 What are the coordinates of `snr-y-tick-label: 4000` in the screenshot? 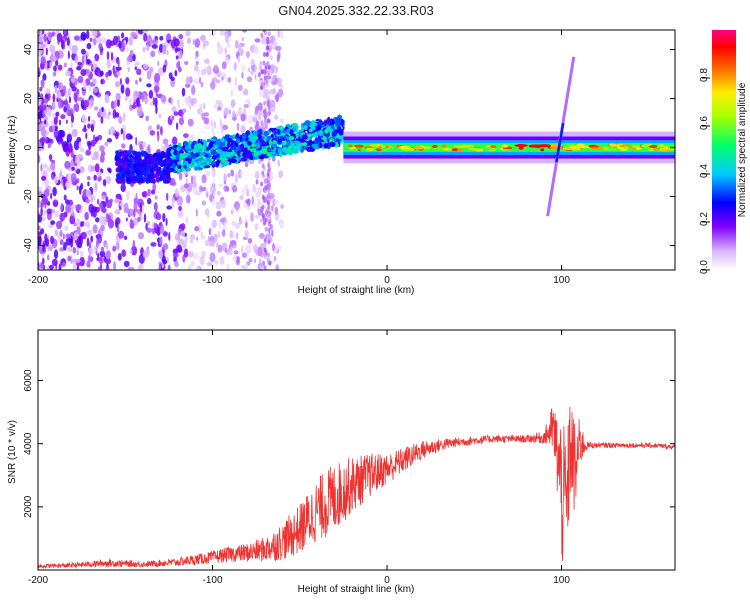 It's located at (28, 443).